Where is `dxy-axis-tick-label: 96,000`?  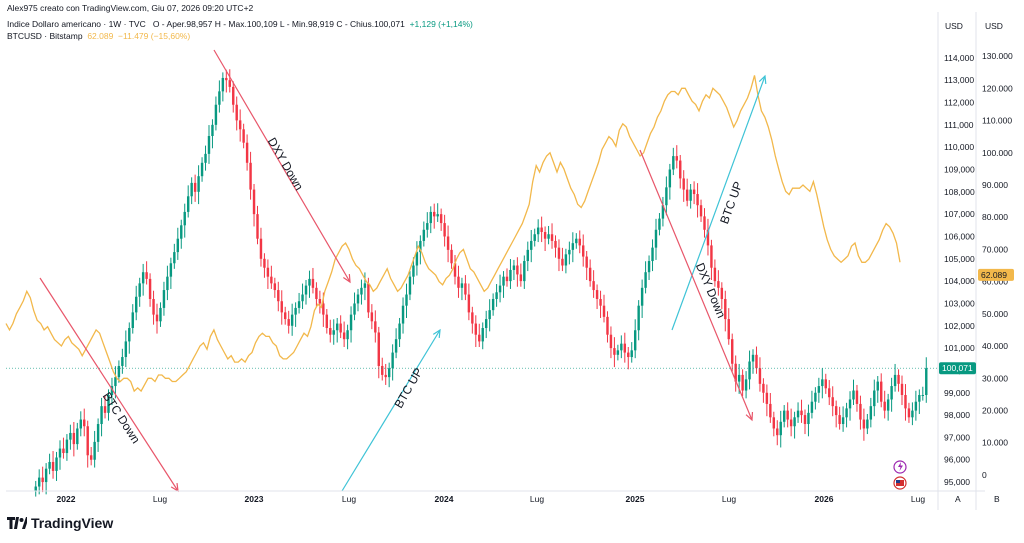
dxy-axis-tick-label: 96,000 is located at coordinates (957, 460).